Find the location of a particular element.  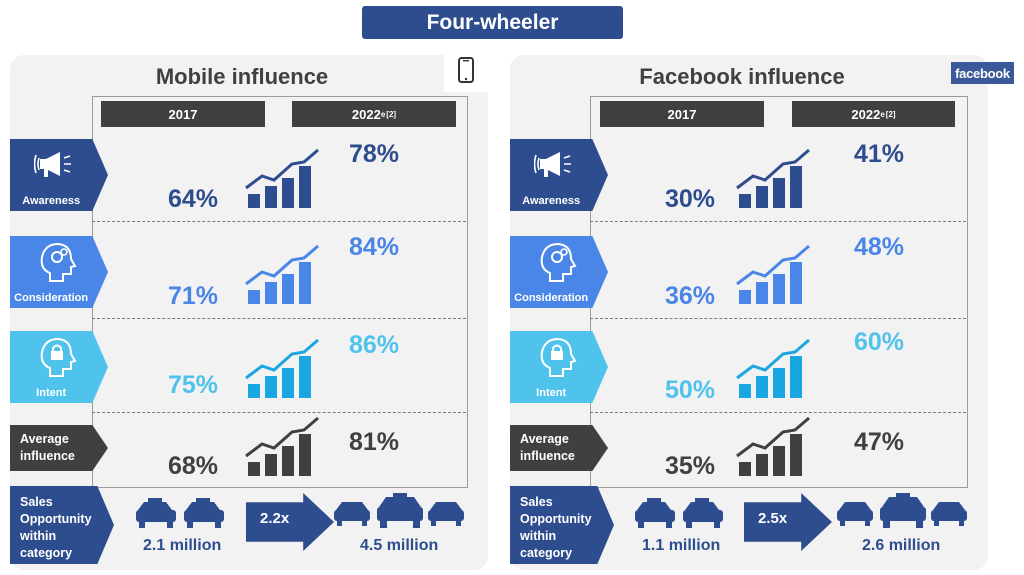

facebook-average-2017: 35% is located at coordinates (690, 466).